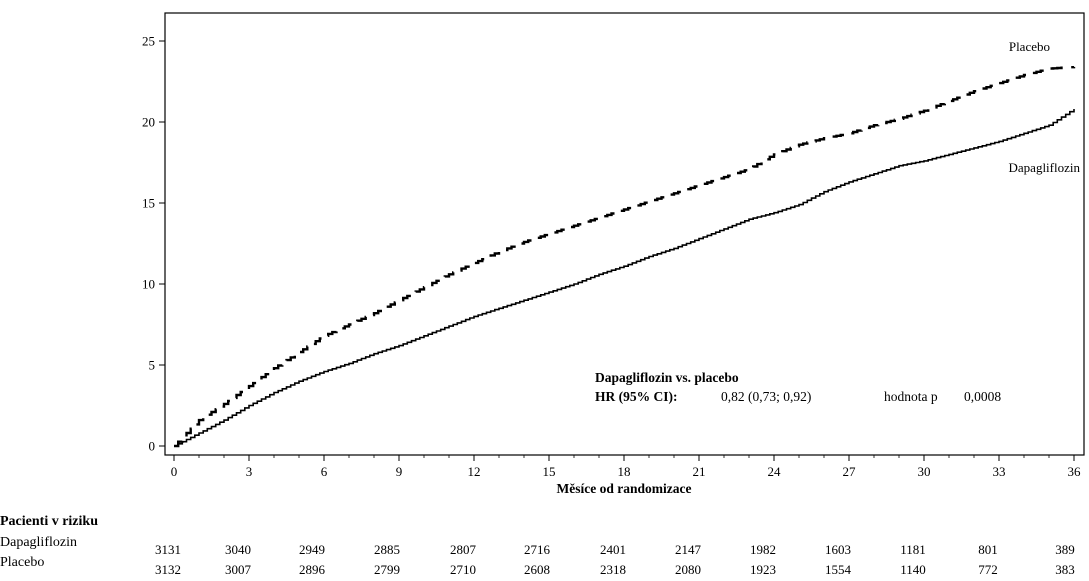  What do you see at coordinates (38, 542) in the screenshot?
I see `risk-row-label-dapagliflozin: Dapagliflozin` at bounding box center [38, 542].